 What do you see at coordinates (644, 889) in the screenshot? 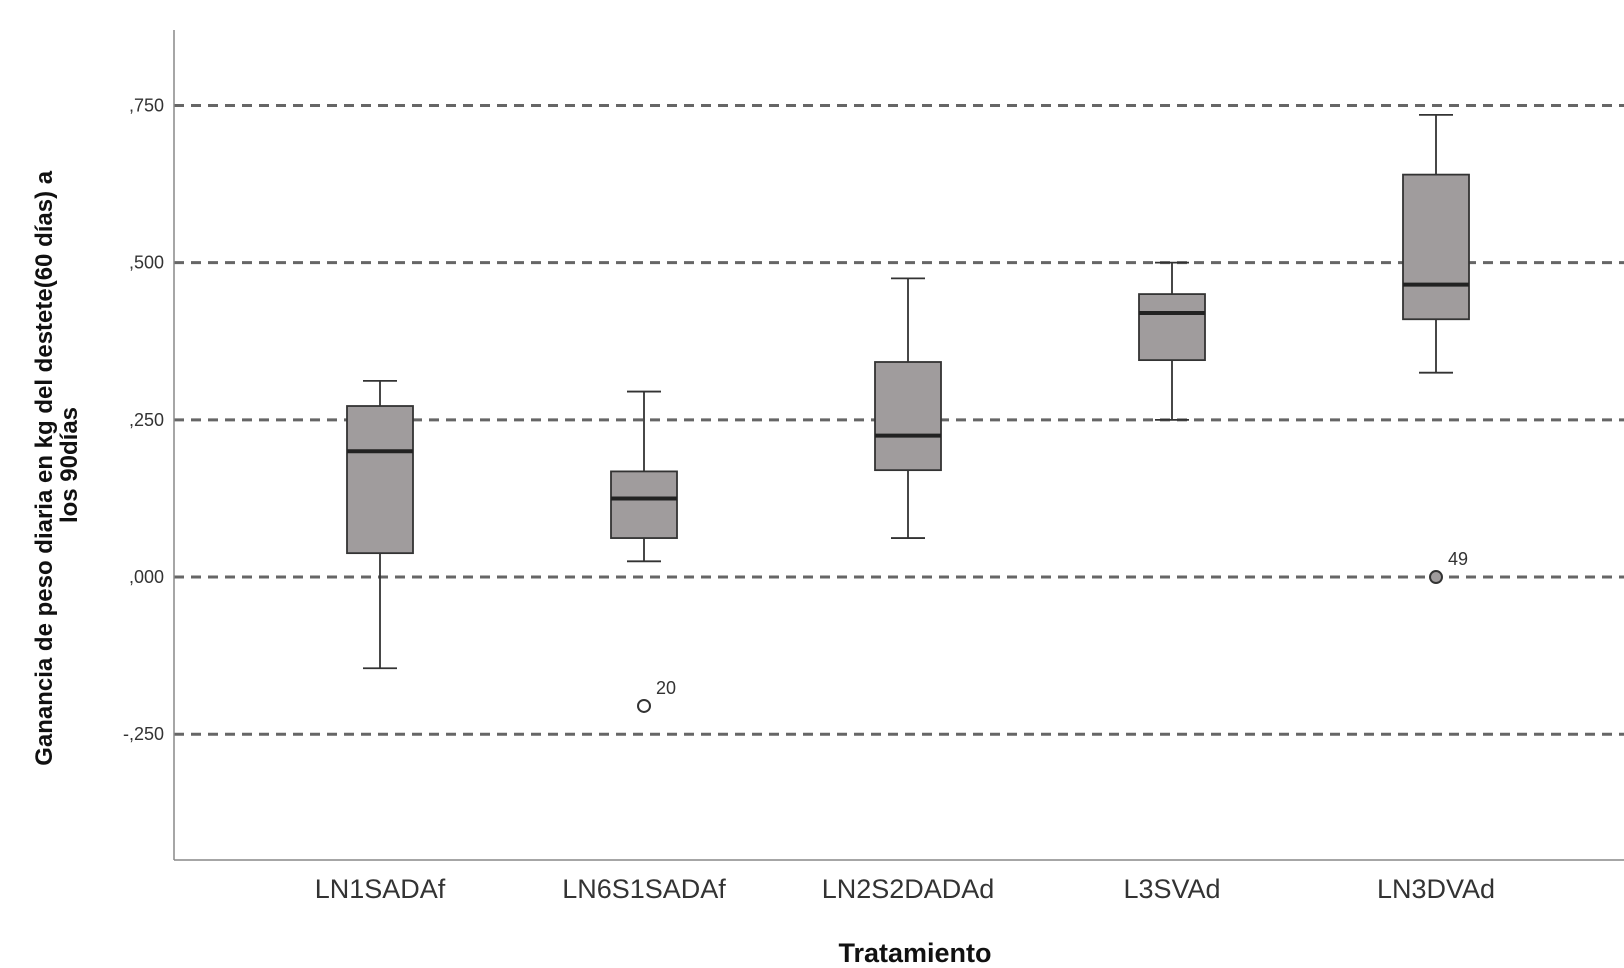
I see `x-category-label: LN6S1SADAf` at bounding box center [644, 889].